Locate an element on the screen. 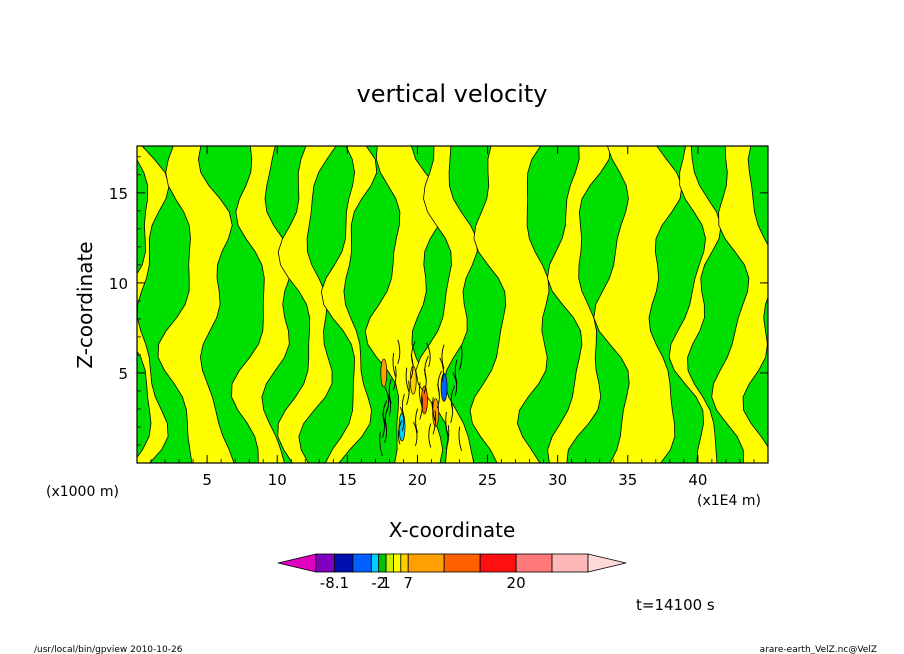  colorbar-label: -8.1 is located at coordinates (334, 583).